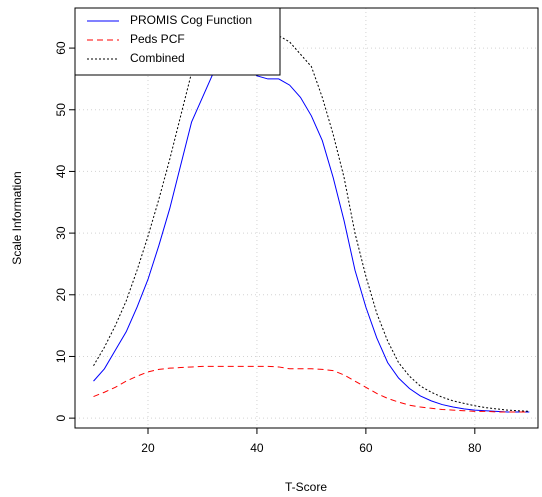  What do you see at coordinates (61, 356) in the screenshot?
I see `y-tick-label: 10` at bounding box center [61, 356].